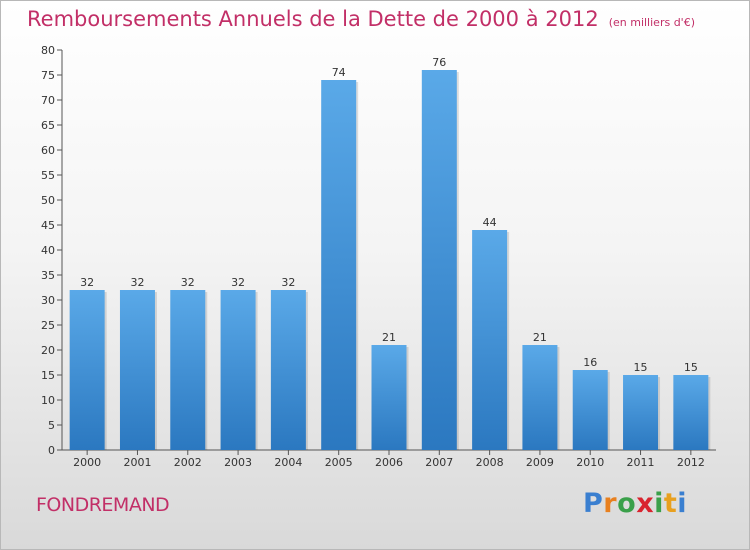  What do you see at coordinates (339, 72) in the screenshot?
I see `bar-value-label: 74` at bounding box center [339, 72].